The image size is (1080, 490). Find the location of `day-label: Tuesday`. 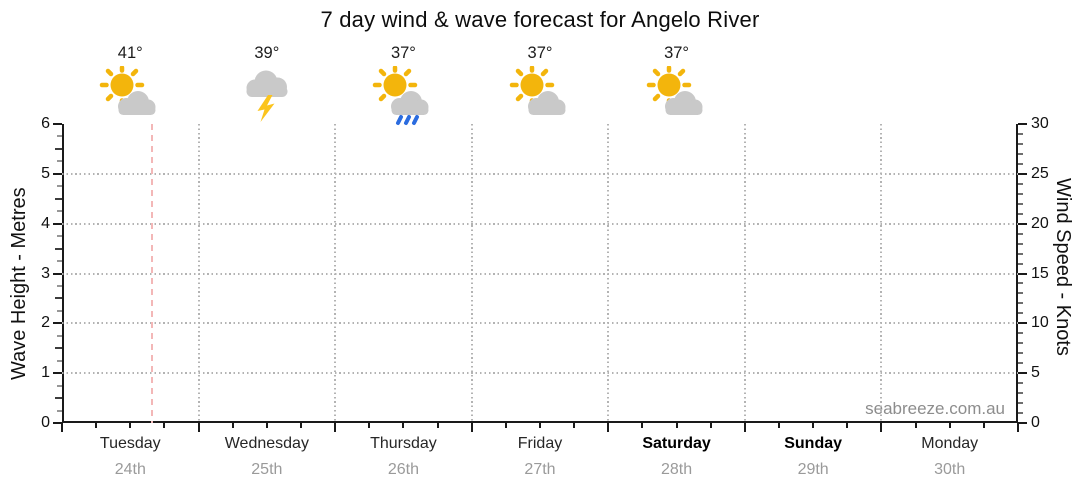

day-label: Tuesday is located at coordinates (130, 443).